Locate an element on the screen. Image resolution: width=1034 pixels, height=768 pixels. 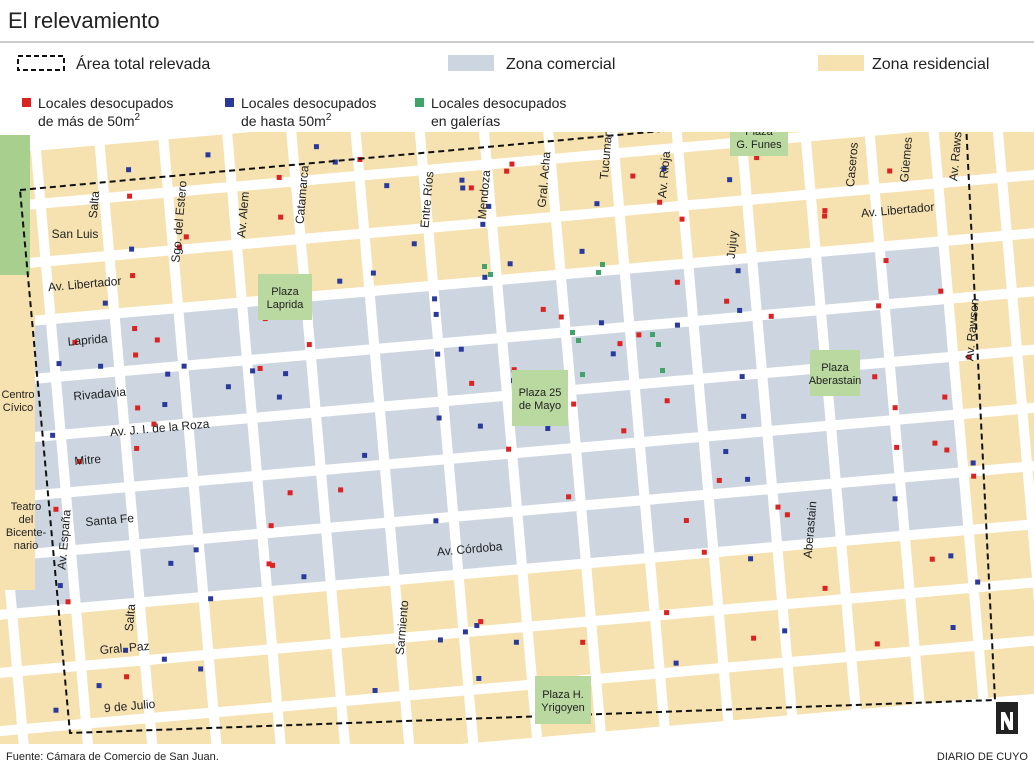
legend-text: de más de 50m is located at coordinates (86, 121).